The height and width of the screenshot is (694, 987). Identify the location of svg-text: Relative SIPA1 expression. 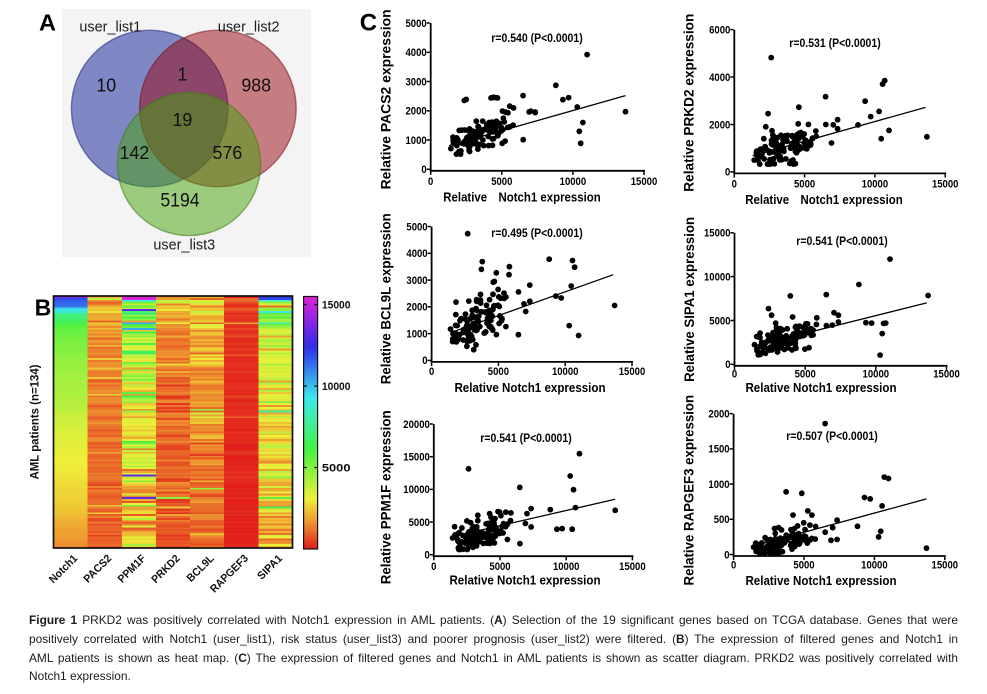
(689, 299).